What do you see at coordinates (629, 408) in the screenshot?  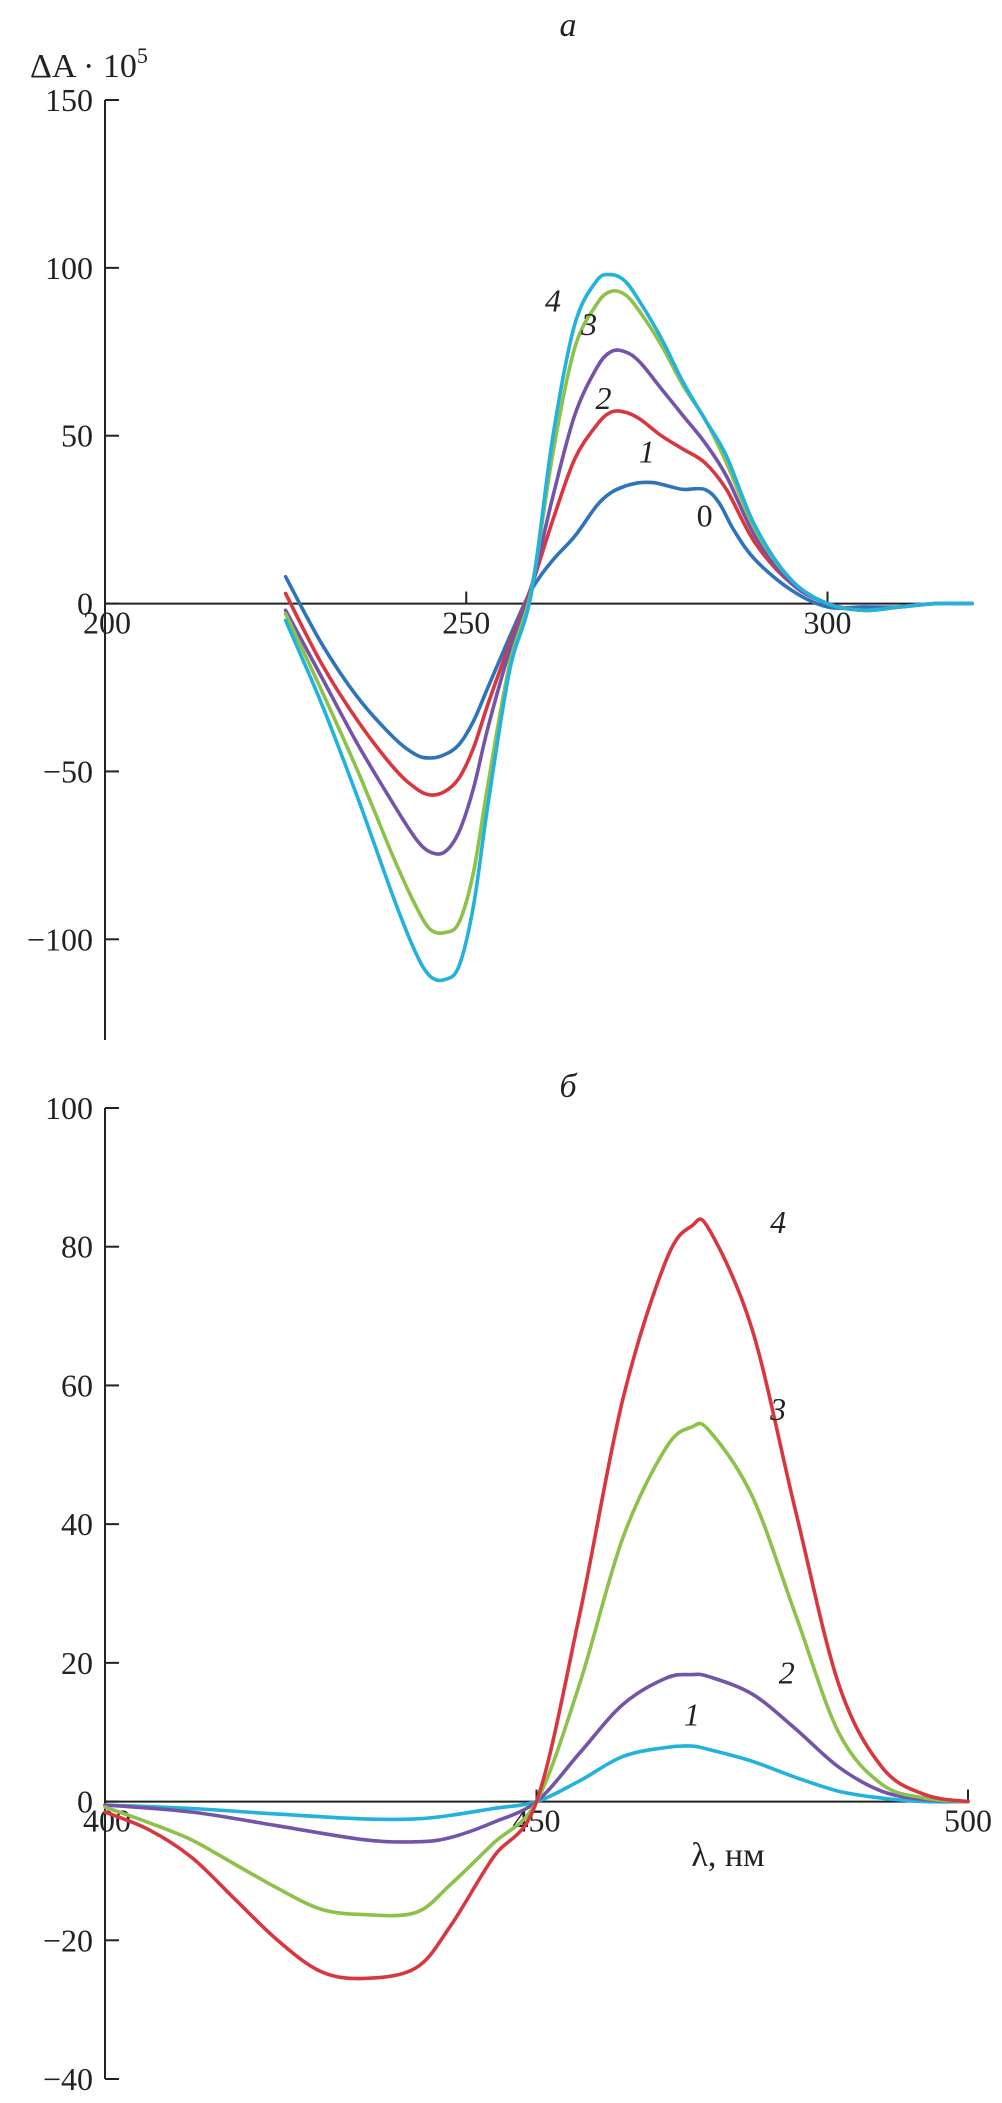 I see `panel-a-curve-labels: 0 12 34` at bounding box center [629, 408].